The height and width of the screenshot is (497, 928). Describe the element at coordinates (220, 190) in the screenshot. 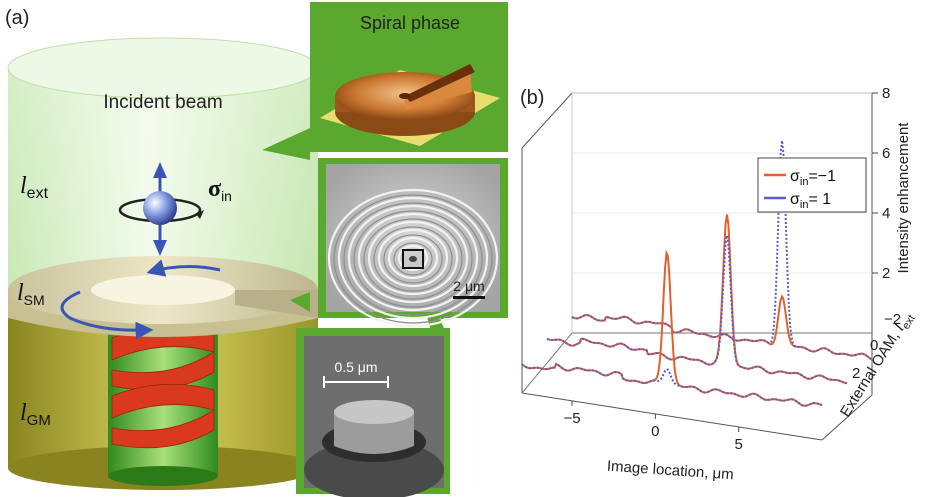

I see `sigma-in-label: σin` at that location.